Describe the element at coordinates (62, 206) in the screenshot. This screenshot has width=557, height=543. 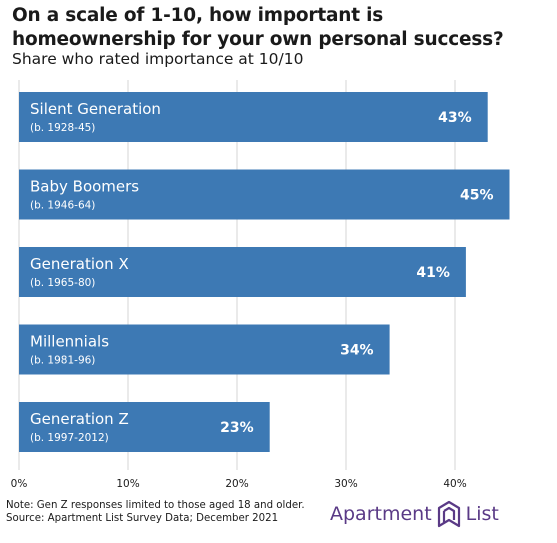
I see `bar-birth-years-label: (b. 1946-64)` at that location.